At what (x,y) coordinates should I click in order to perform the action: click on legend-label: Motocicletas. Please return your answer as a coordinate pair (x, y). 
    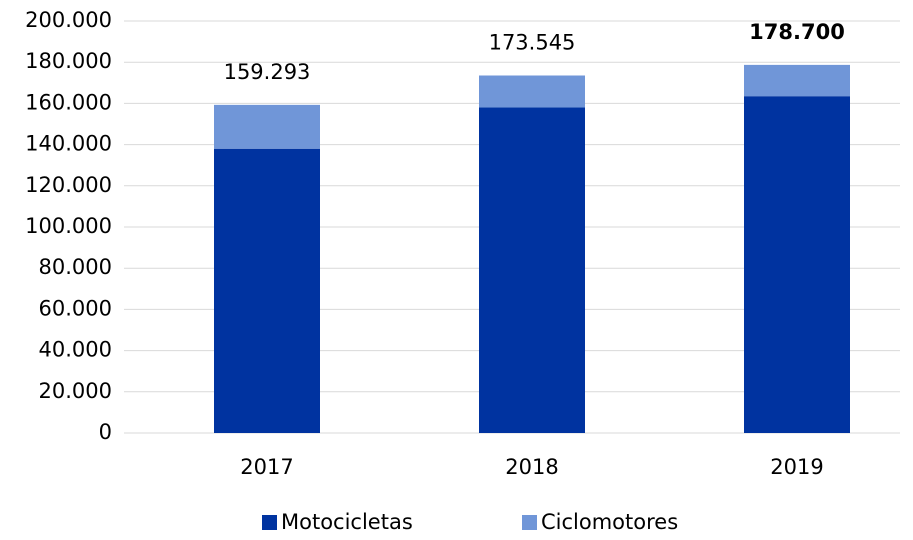
    Looking at the image, I should click on (347, 522).